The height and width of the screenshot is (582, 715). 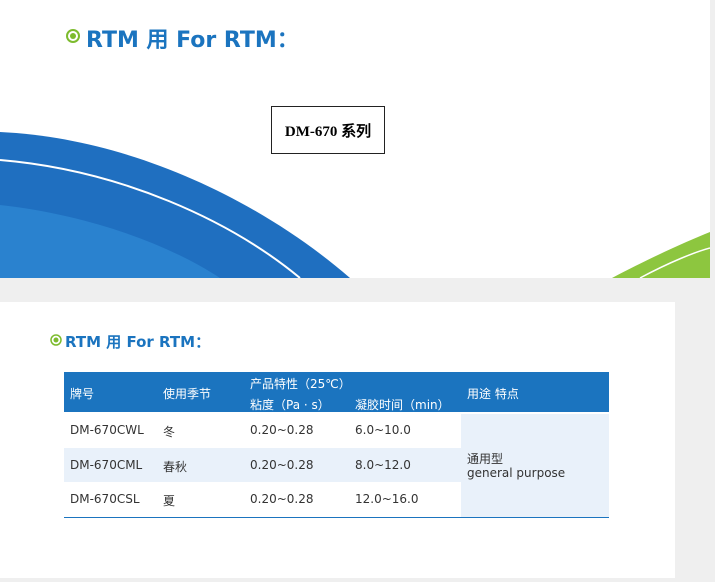 I want to click on table-cell: 夏, so click(x=169, y=501).